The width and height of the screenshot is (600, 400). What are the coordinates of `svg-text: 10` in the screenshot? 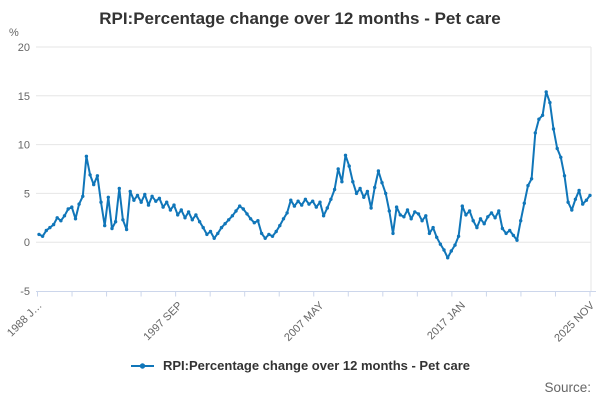 It's located at (24, 146).